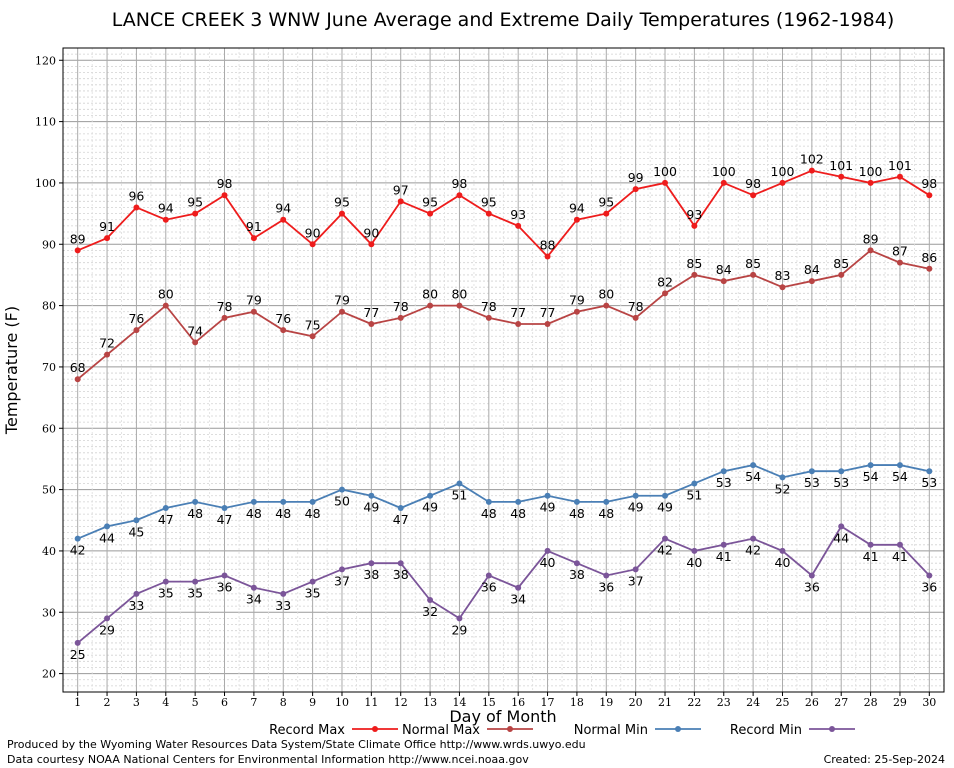  I want to click on data-label-normal-max: 77, so click(518, 312).